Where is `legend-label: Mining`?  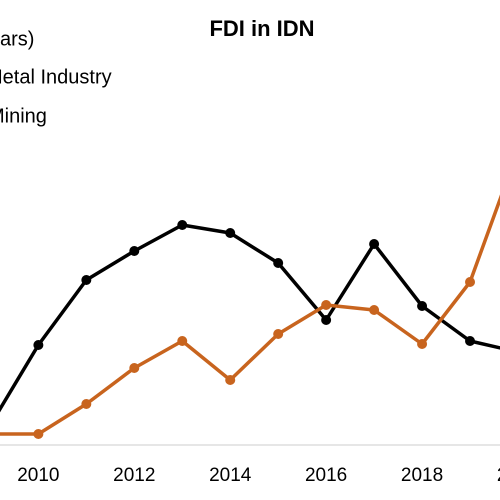
legend-label: Mining is located at coordinates (23, 116).